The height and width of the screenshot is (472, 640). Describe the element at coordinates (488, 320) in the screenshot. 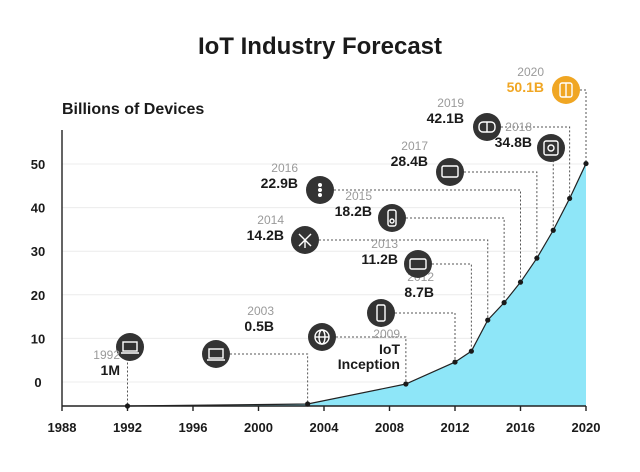

I see `data-point-2014` at that location.